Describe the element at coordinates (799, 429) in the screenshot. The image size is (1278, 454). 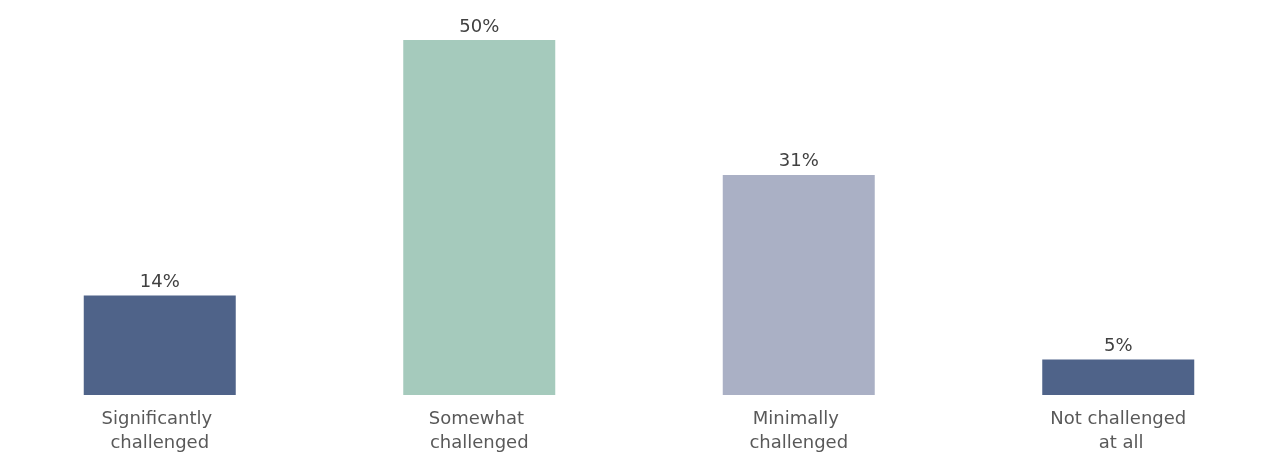
I see `x-tick-label: Minimally challenged` at that location.